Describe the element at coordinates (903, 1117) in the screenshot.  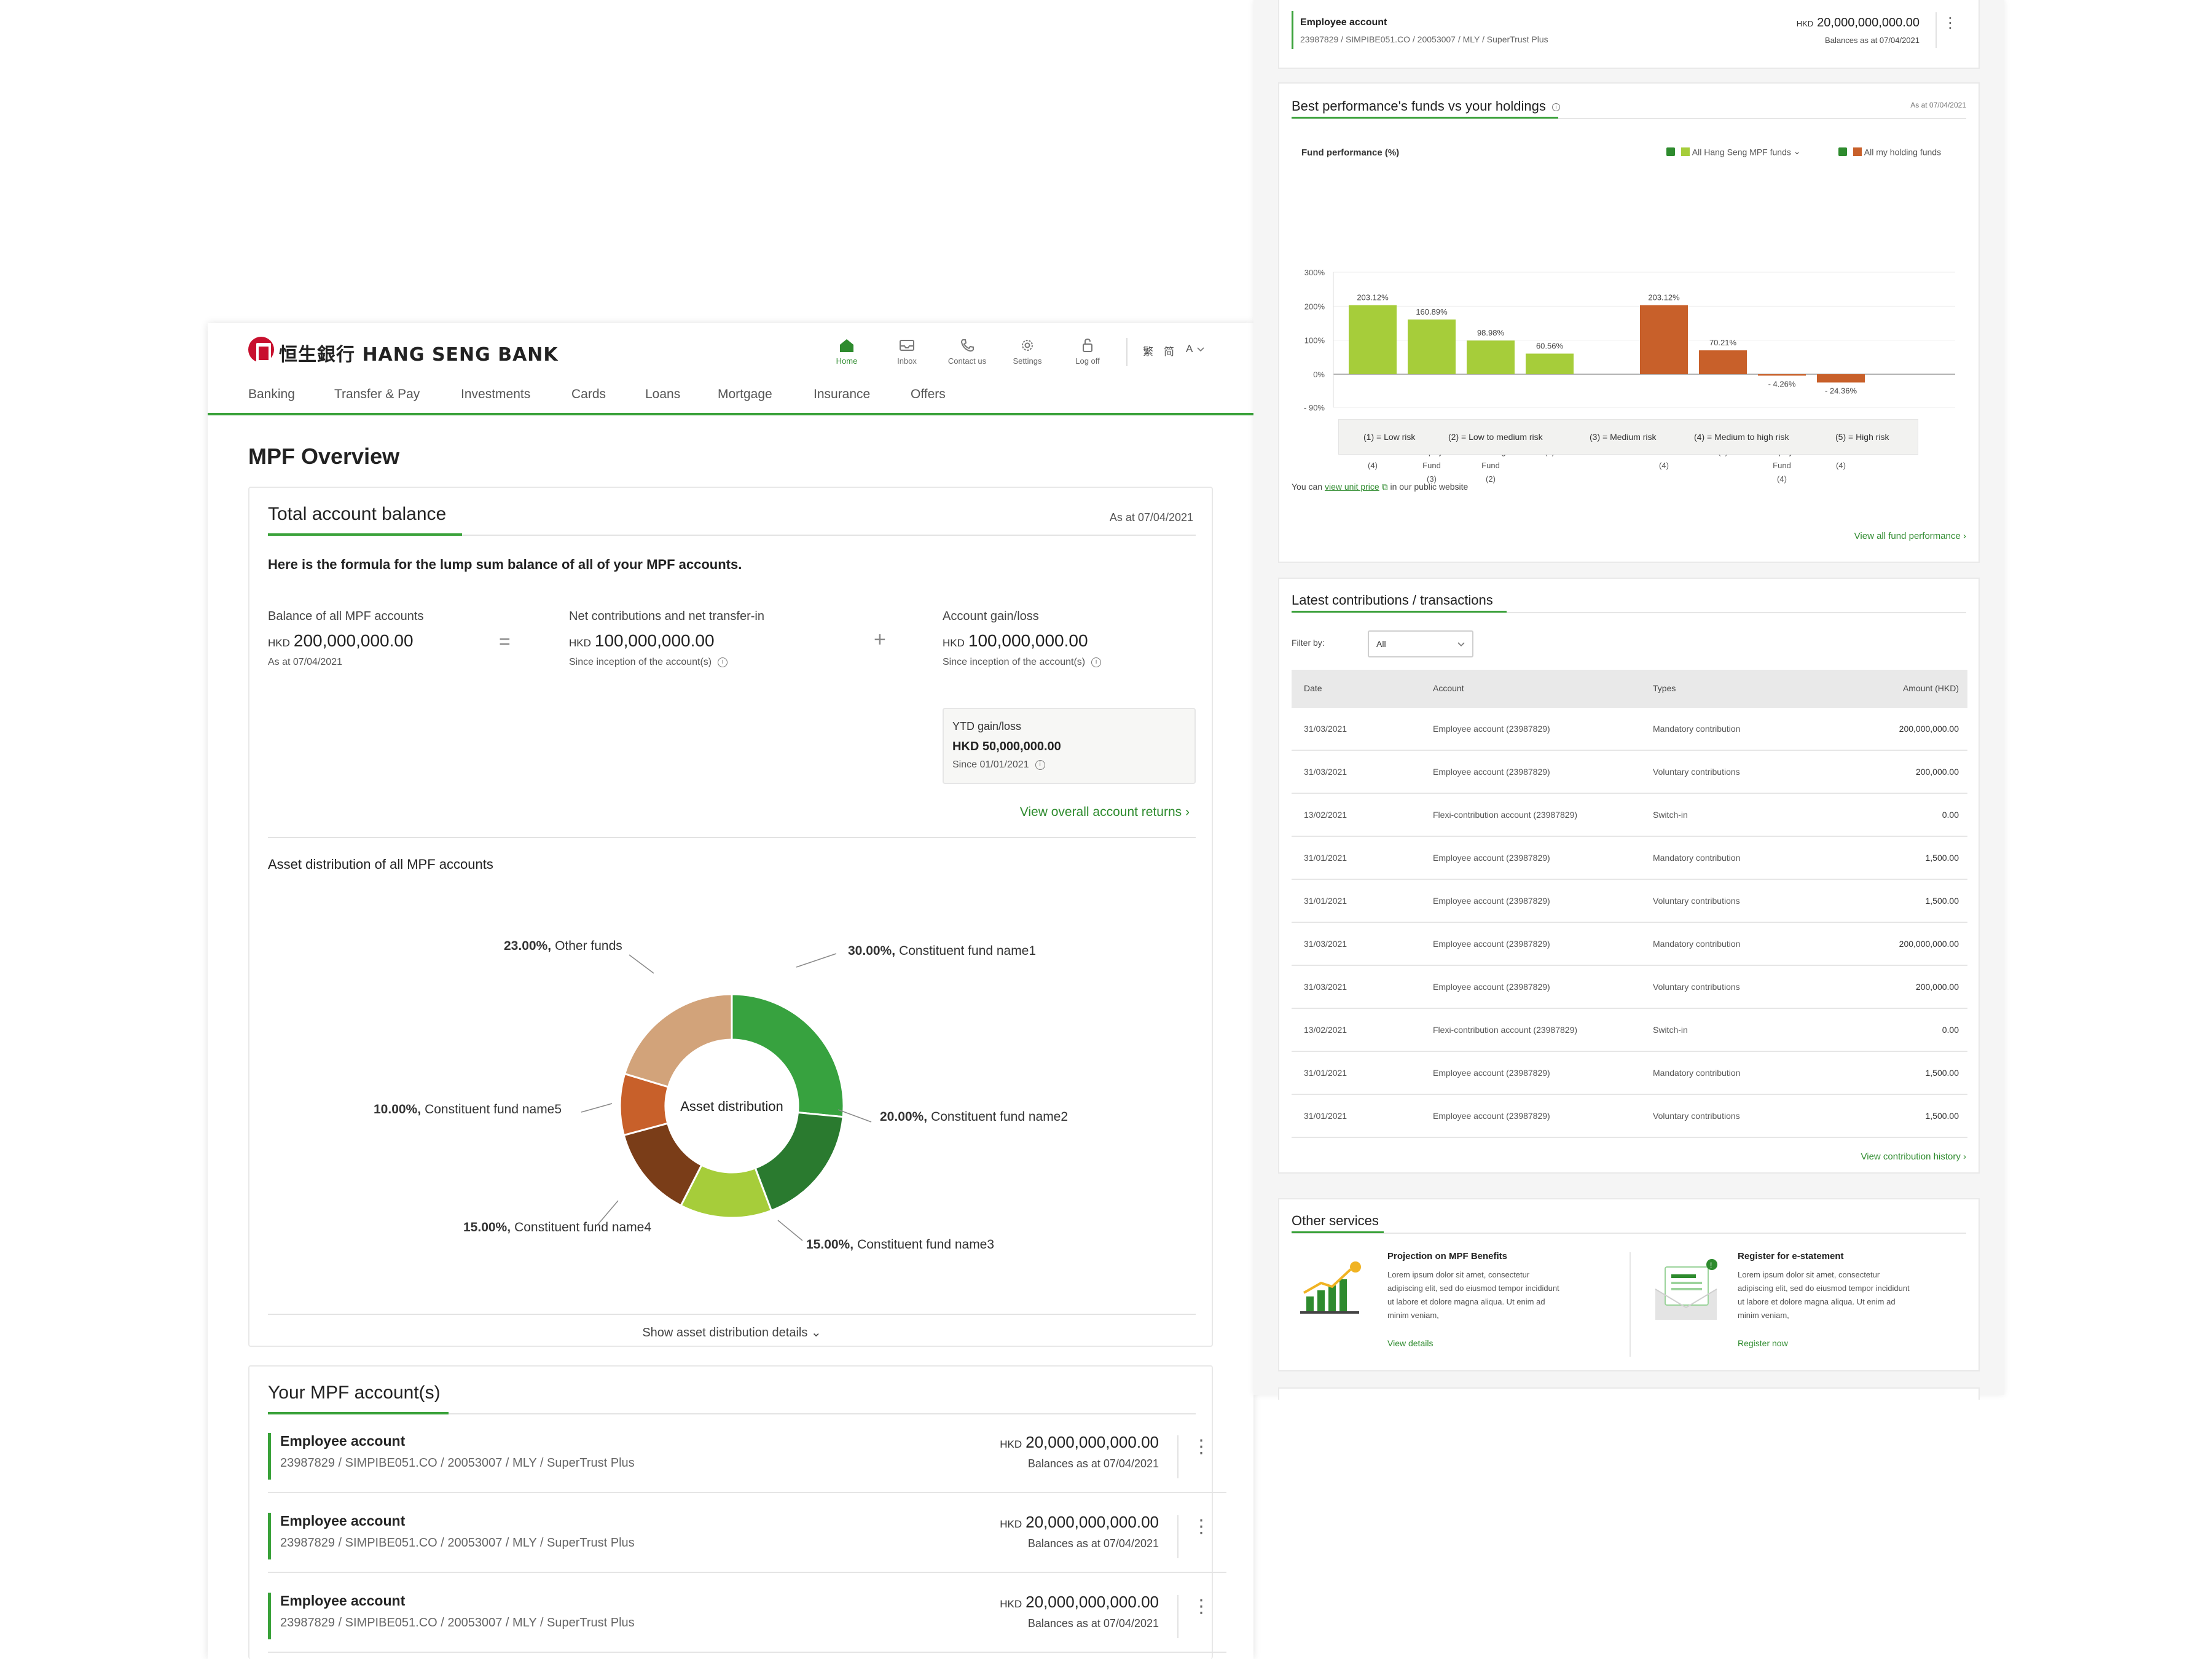
I see `slice-label-percent: 20.00%,` at that location.